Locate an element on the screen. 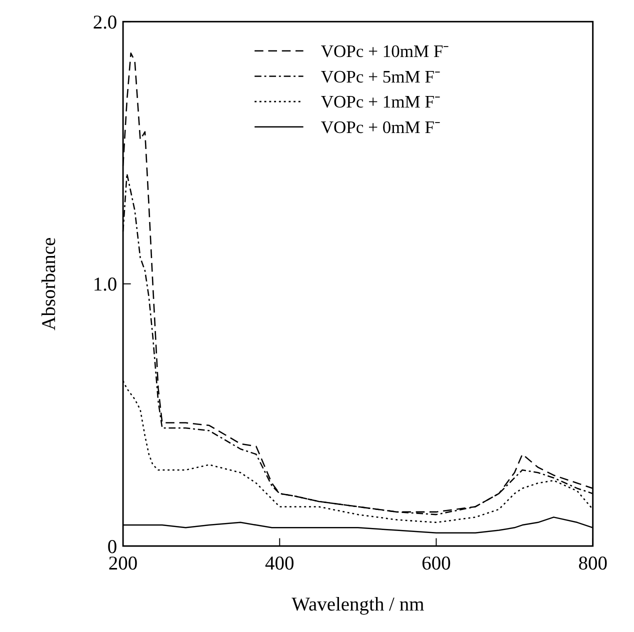 Image resolution: width=634 pixels, height=632 pixels. legend-label: VOPc + 5mM F⁻ is located at coordinates (380, 76).